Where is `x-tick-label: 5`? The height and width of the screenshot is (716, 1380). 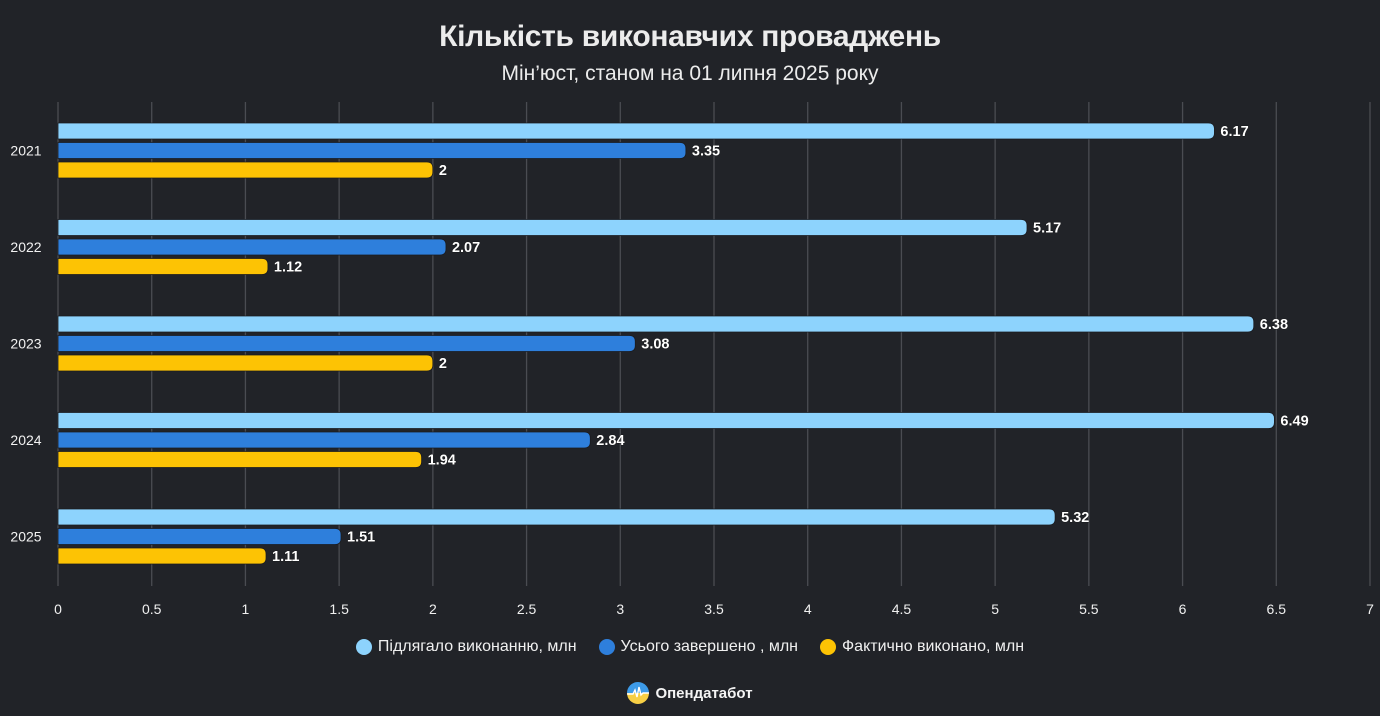
x-tick-label: 5 is located at coordinates (995, 609).